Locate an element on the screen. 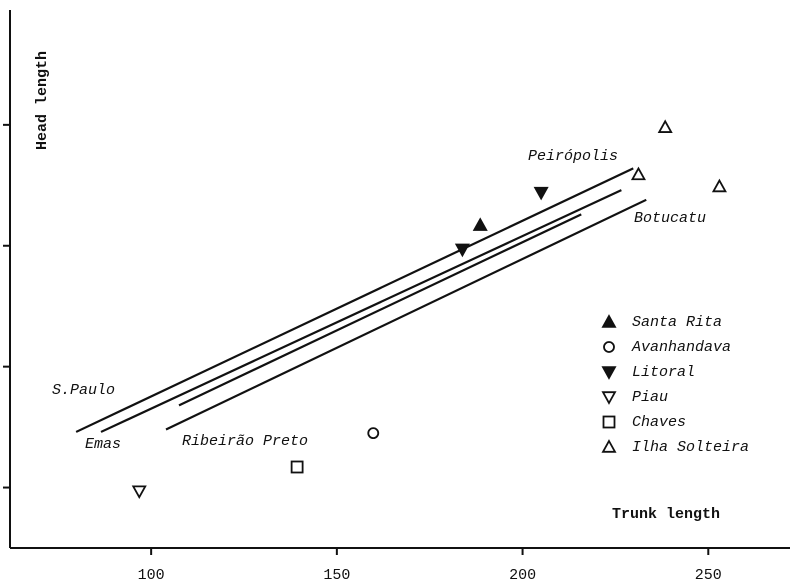 Image resolution: width=800 pixels, height=588 pixels. x-tick-label: 250 is located at coordinates (708, 575).